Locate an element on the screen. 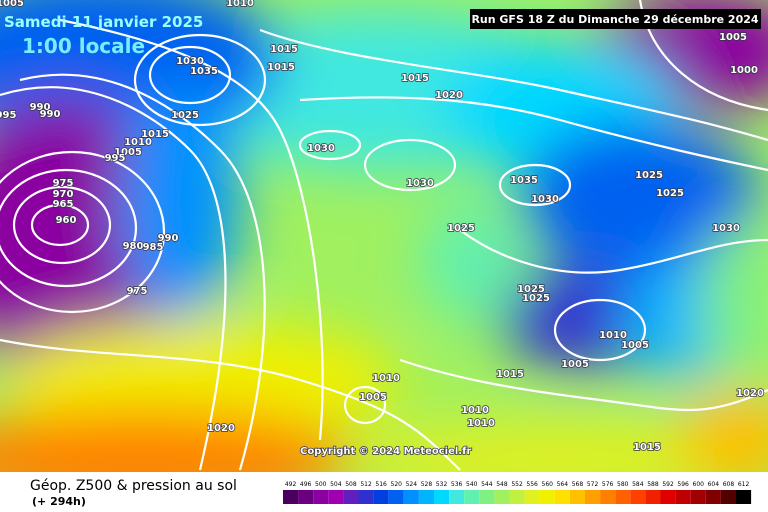  scale-label: 560 is located at coordinates (548, 484).